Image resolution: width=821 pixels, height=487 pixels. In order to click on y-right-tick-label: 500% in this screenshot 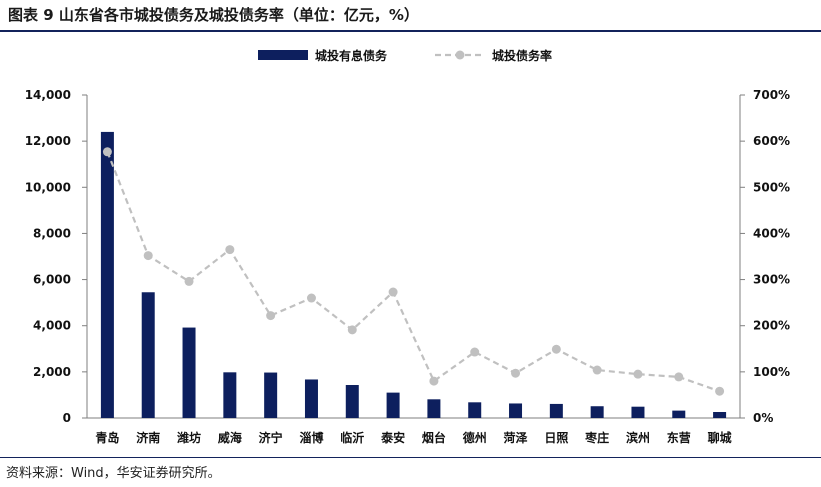, I will do `click(771, 187)`.